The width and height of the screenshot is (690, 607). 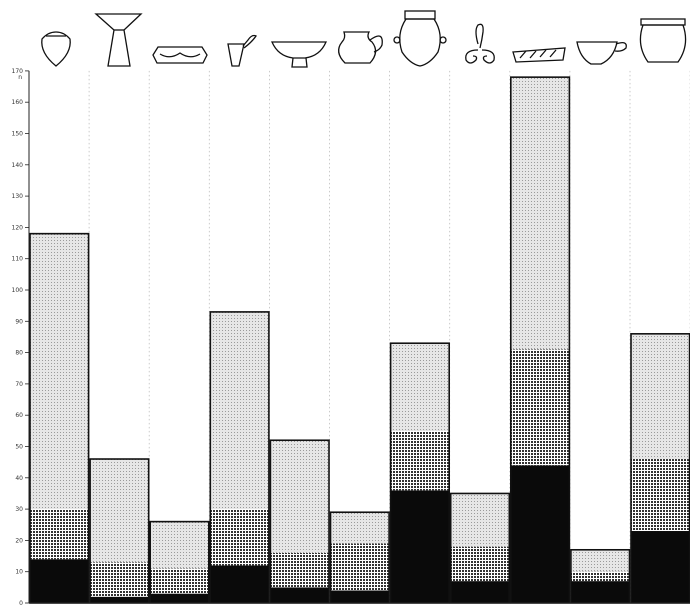 I want to click on storage-jar-icon, so click(x=663, y=40).